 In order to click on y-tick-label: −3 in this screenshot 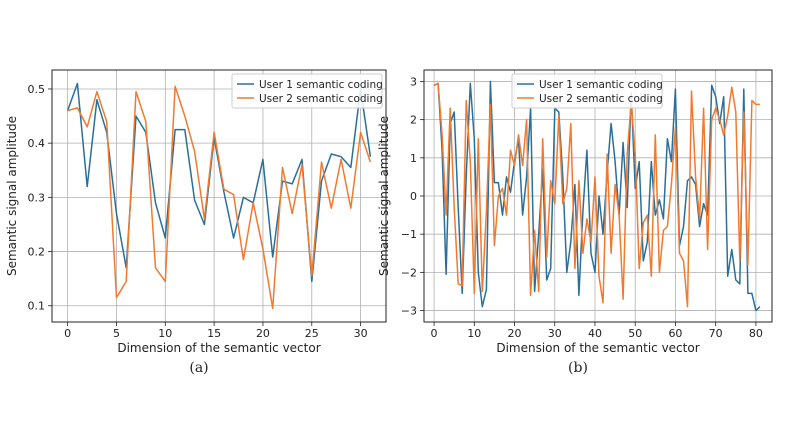, I will do `click(409, 311)`.